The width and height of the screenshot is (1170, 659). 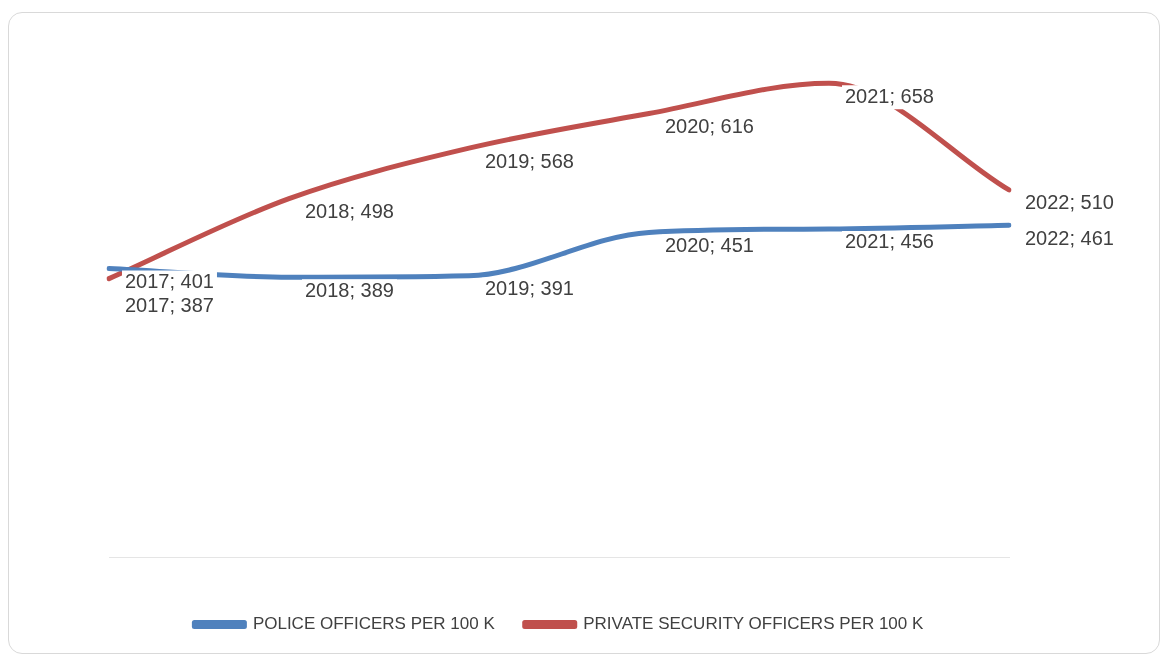 What do you see at coordinates (374, 624) in the screenshot?
I see `legend-label: POLICE OFFICERS PER 100 K` at bounding box center [374, 624].